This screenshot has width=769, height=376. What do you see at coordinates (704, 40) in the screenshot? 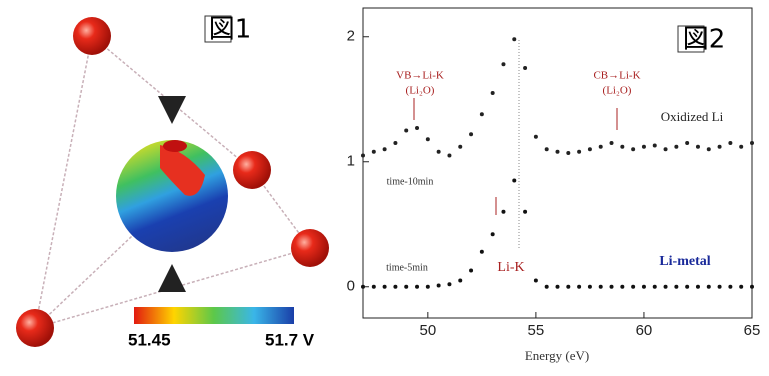
I see `figure-label: 図2` at bounding box center [704, 40].